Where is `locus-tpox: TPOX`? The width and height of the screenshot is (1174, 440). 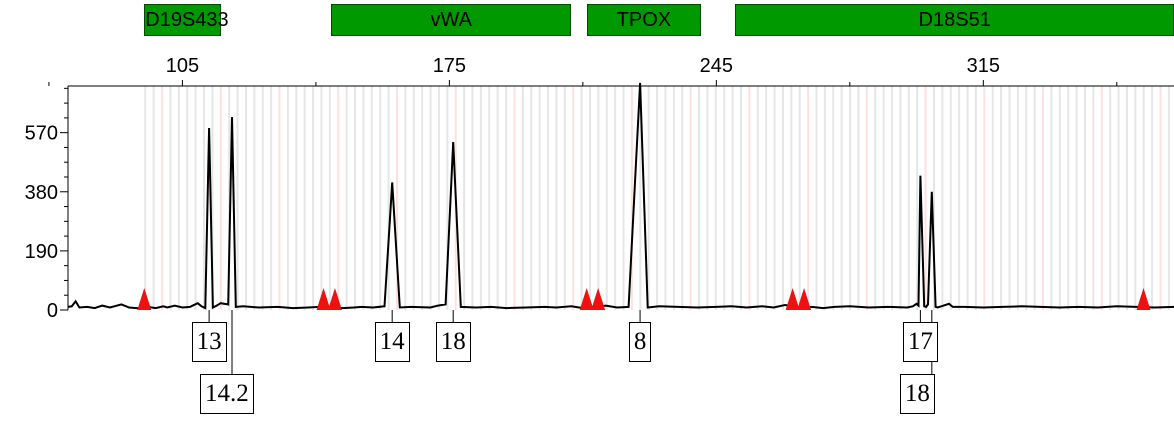
locus-tpox: TPOX is located at coordinates (644, 20).